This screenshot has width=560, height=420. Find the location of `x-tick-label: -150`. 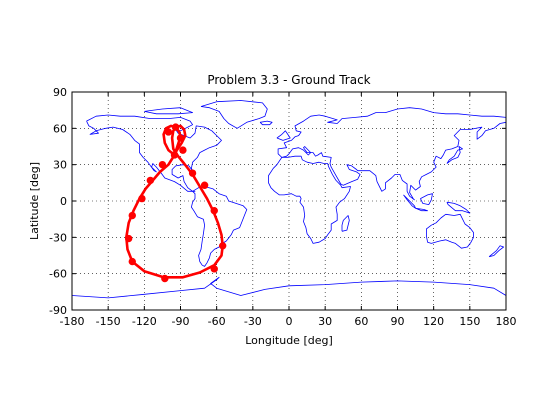

x-tick-label: -150 is located at coordinates (108, 321).